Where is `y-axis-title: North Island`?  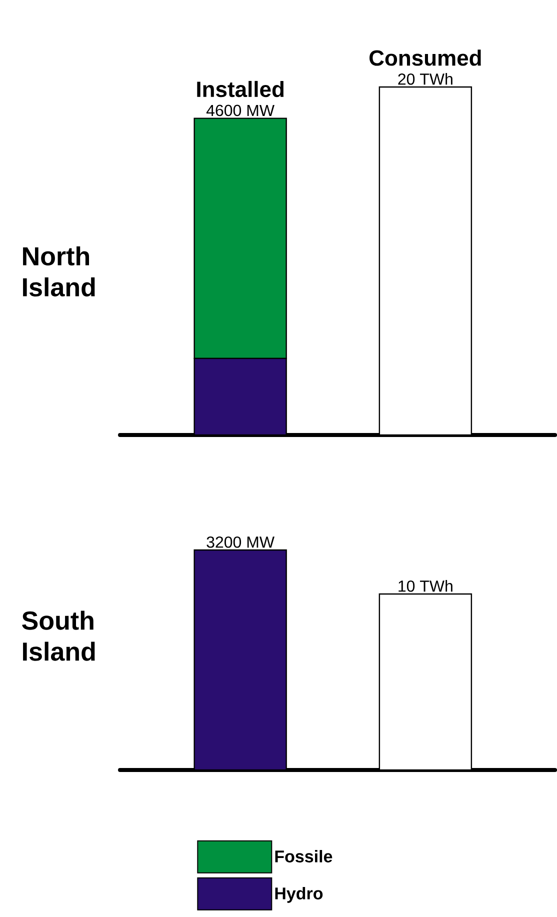 y-axis-title: North Island is located at coordinates (59, 271).